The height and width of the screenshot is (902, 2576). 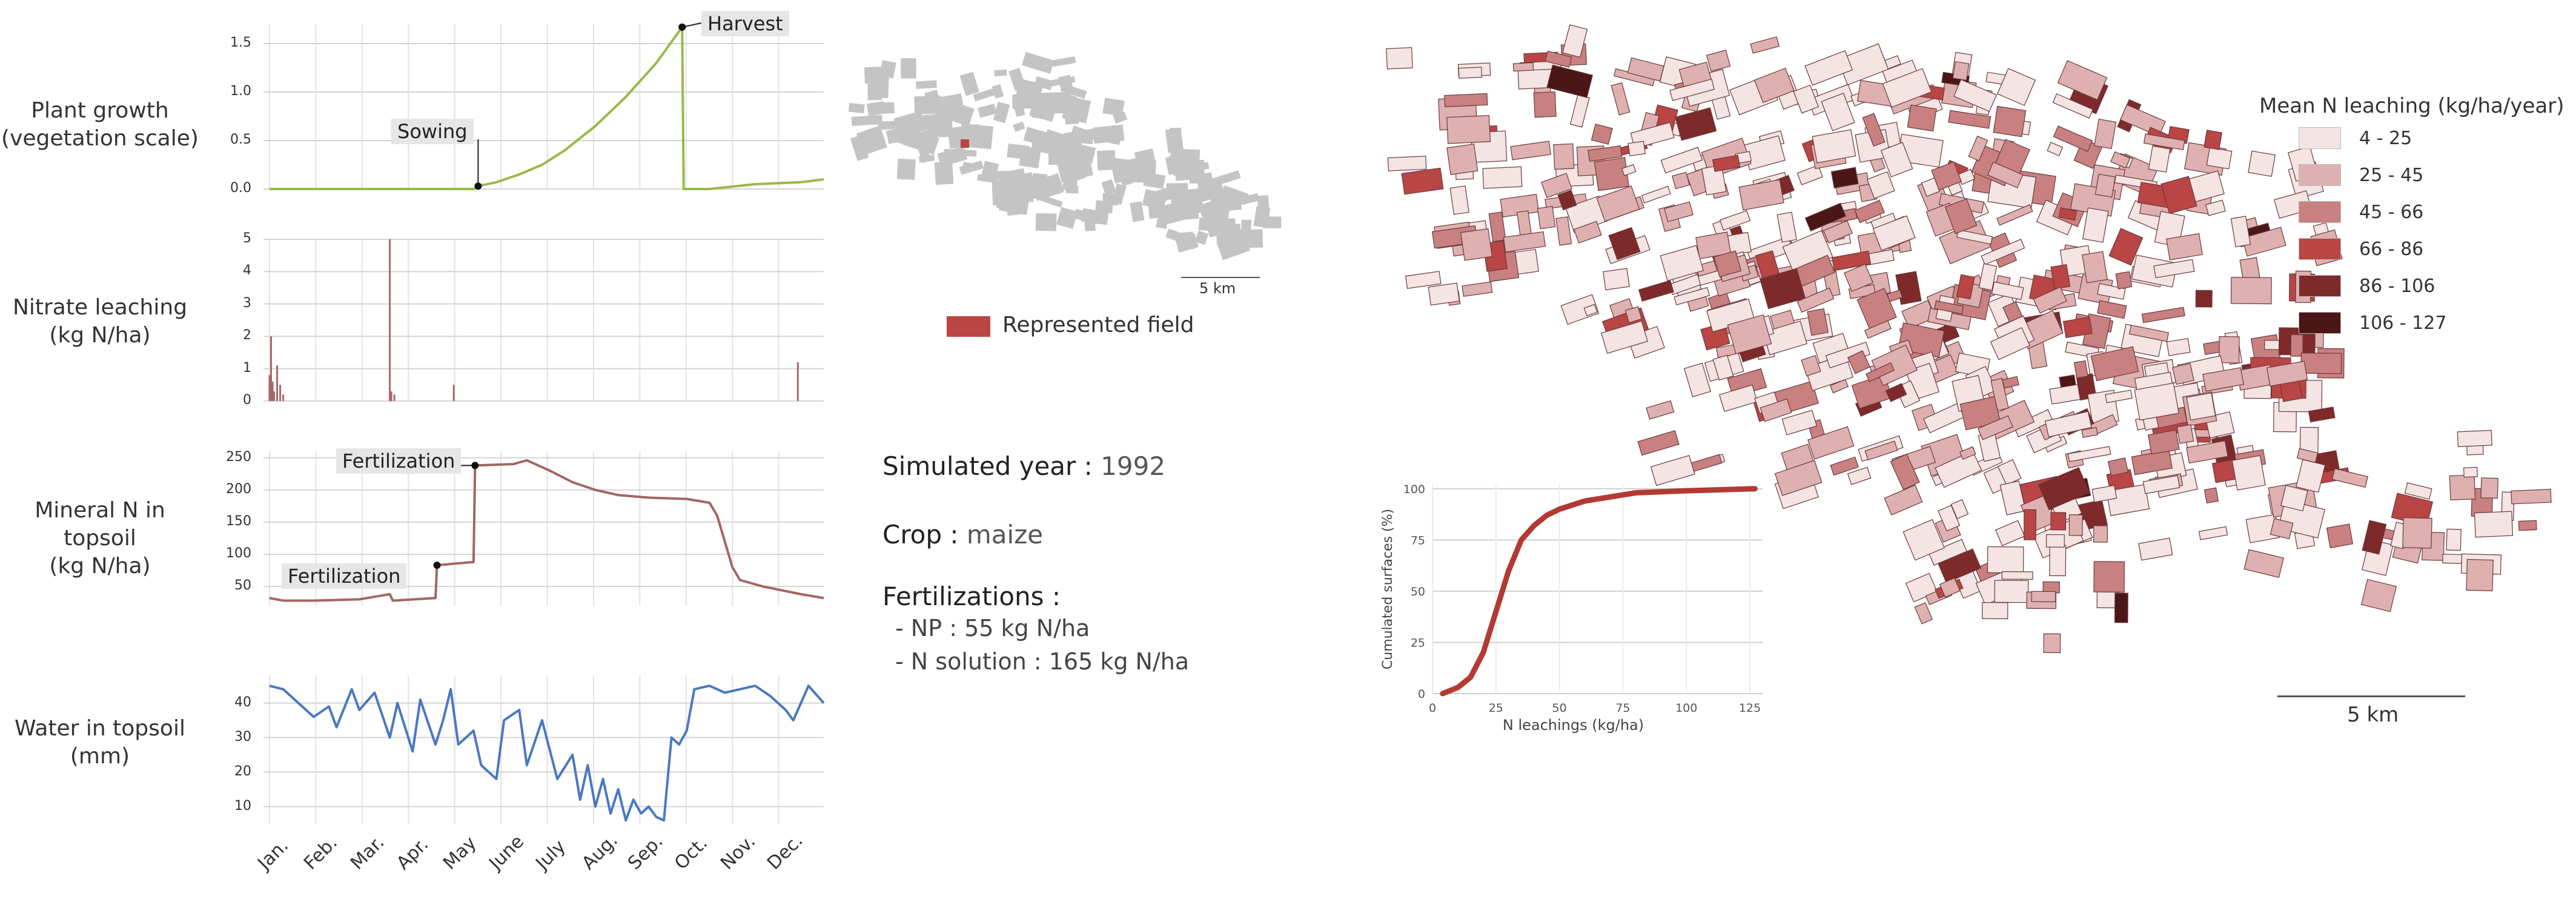 I want to click on legend-item: 25 - 45, so click(x=2361, y=175).